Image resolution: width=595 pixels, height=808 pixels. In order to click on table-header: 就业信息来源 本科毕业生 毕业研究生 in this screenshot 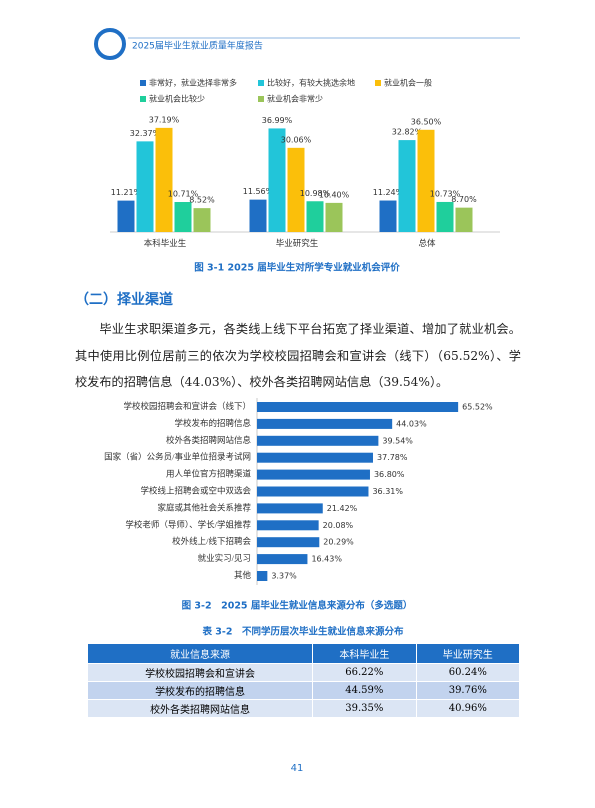, I will do `click(303, 653)`.